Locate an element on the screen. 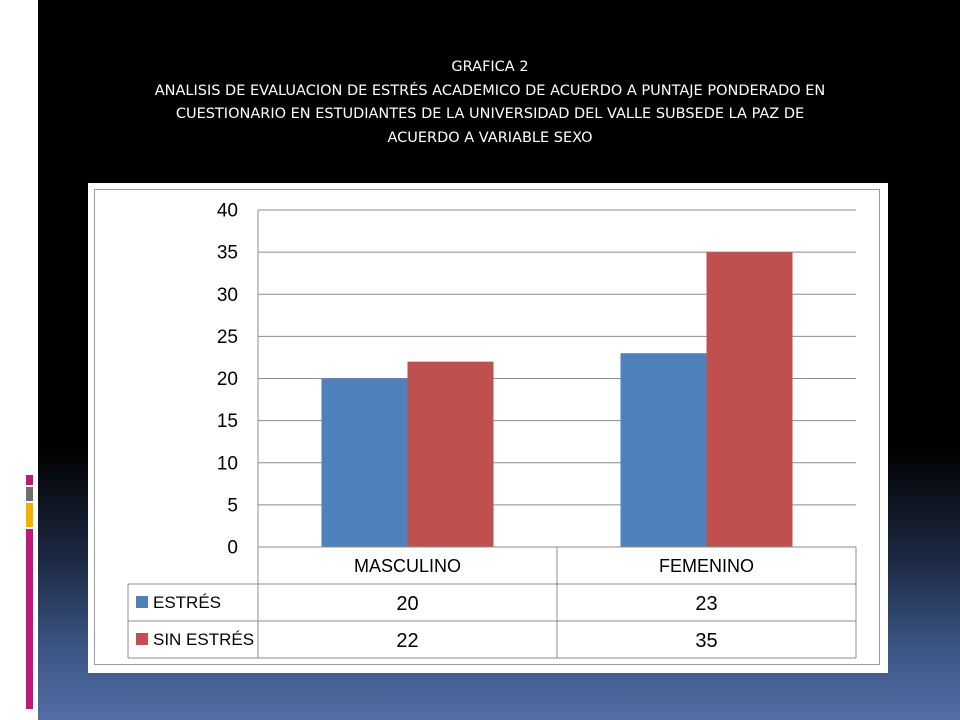  data-label-femenino-sin-estrés: 35 is located at coordinates (706, 641).